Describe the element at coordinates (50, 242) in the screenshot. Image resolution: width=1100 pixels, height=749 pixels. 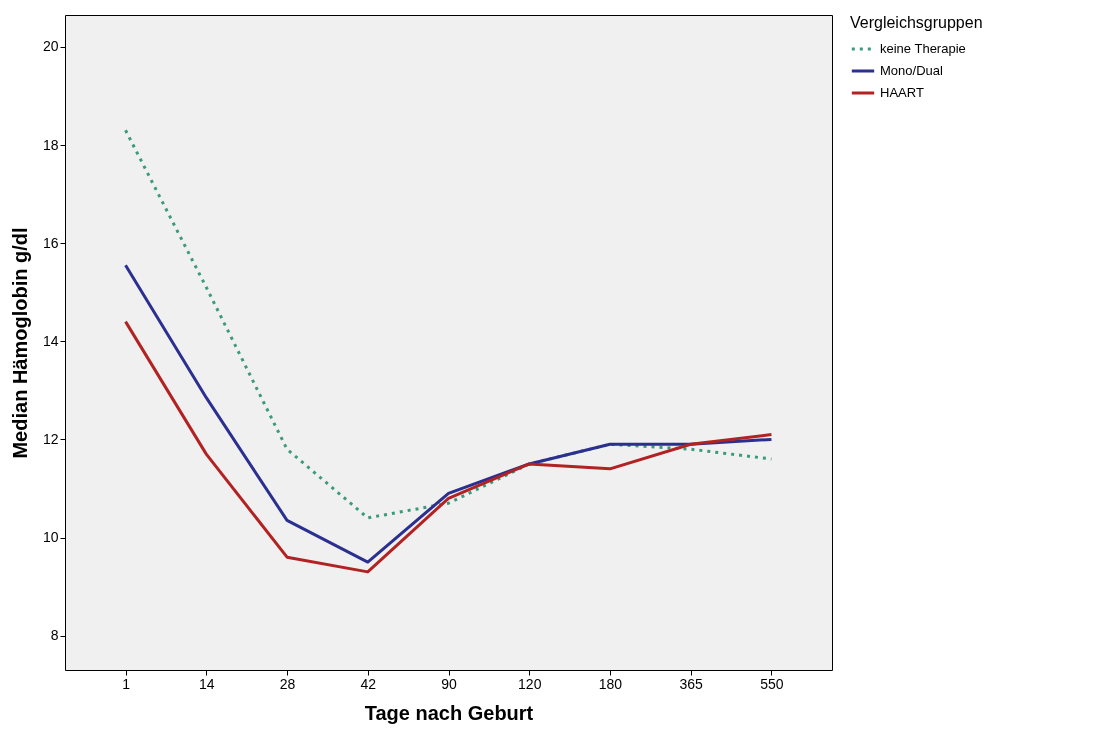
I see `y-tick-label: 16` at that location.